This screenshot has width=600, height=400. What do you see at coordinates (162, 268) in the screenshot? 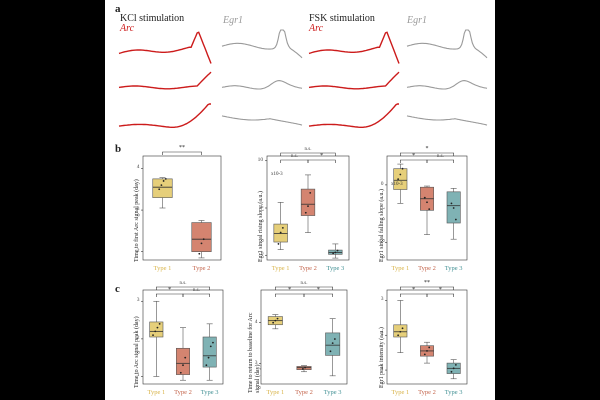
I see `b1-category-0: Type 1` at bounding box center [162, 268].